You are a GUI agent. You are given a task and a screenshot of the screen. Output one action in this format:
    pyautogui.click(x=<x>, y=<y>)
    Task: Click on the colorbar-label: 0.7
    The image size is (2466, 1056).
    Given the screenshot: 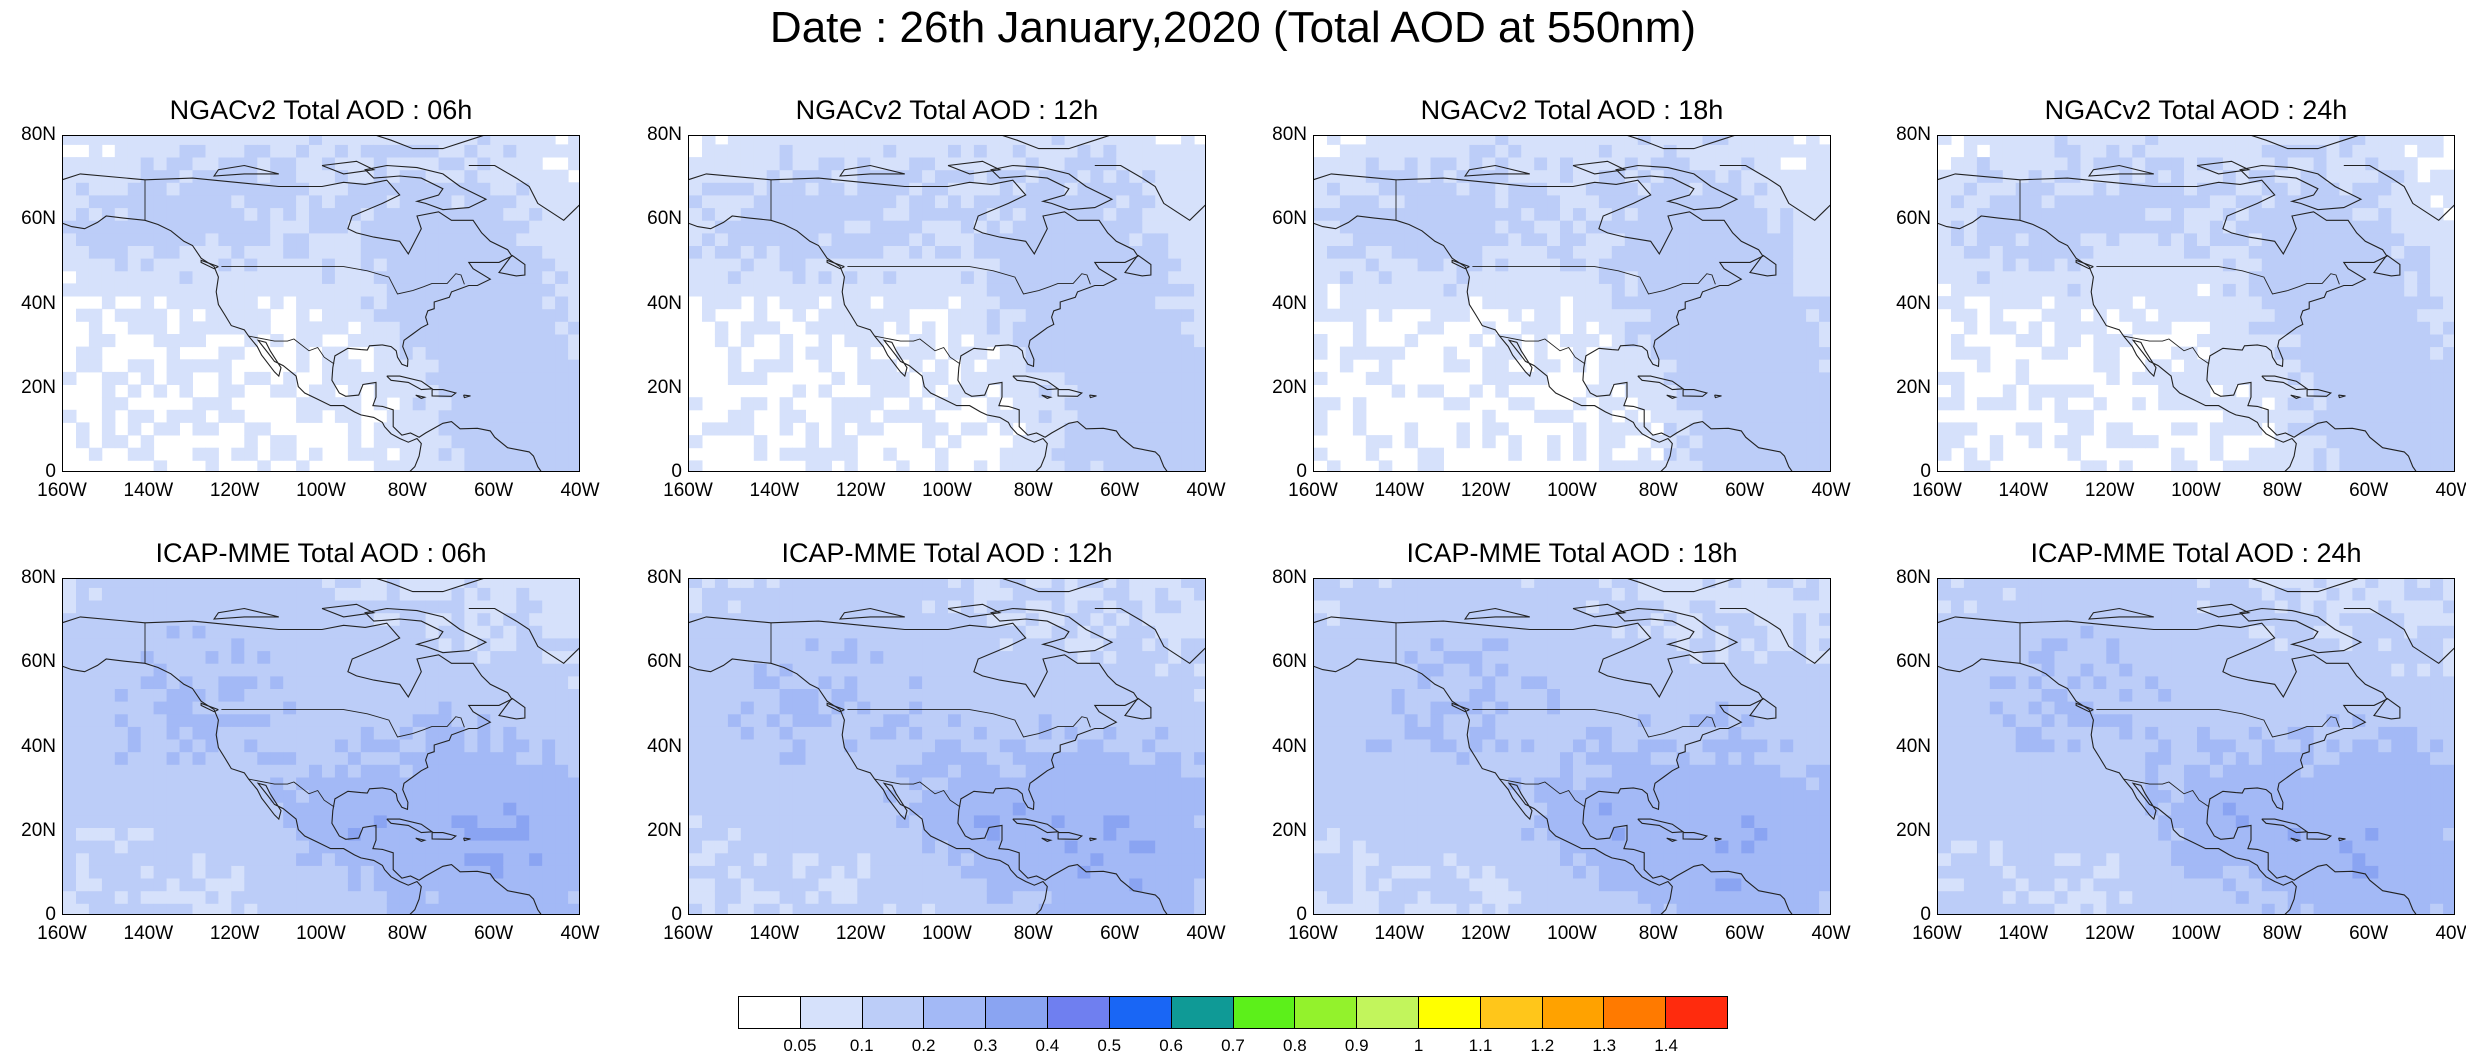 What is the action you would take?
    pyautogui.click(x=1233, y=1045)
    